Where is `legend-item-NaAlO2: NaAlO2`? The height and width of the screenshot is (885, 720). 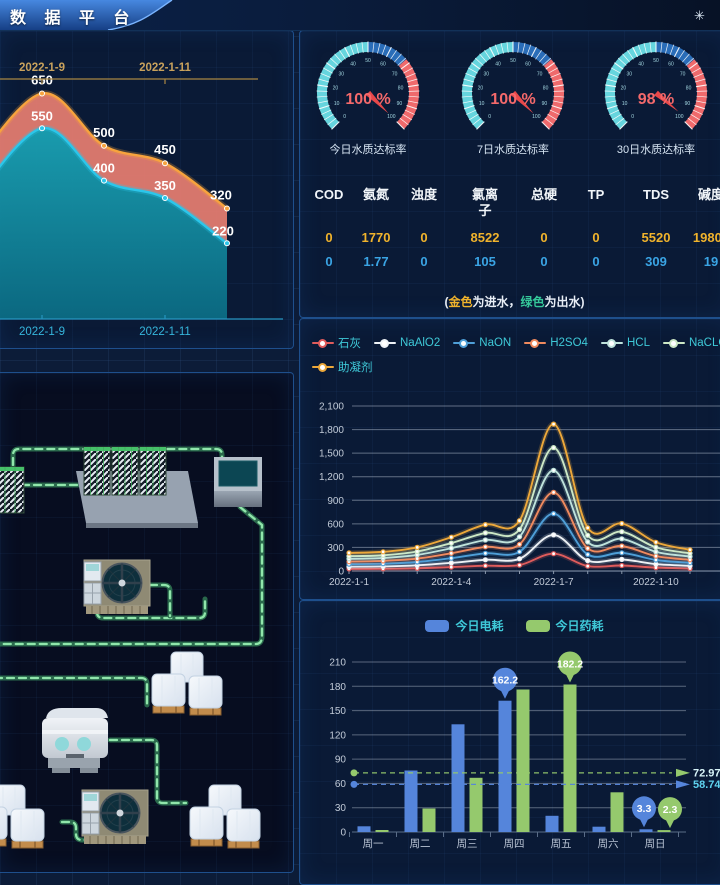
legend-item-NaAlO2: NaAlO2 is located at coordinates (407, 343).